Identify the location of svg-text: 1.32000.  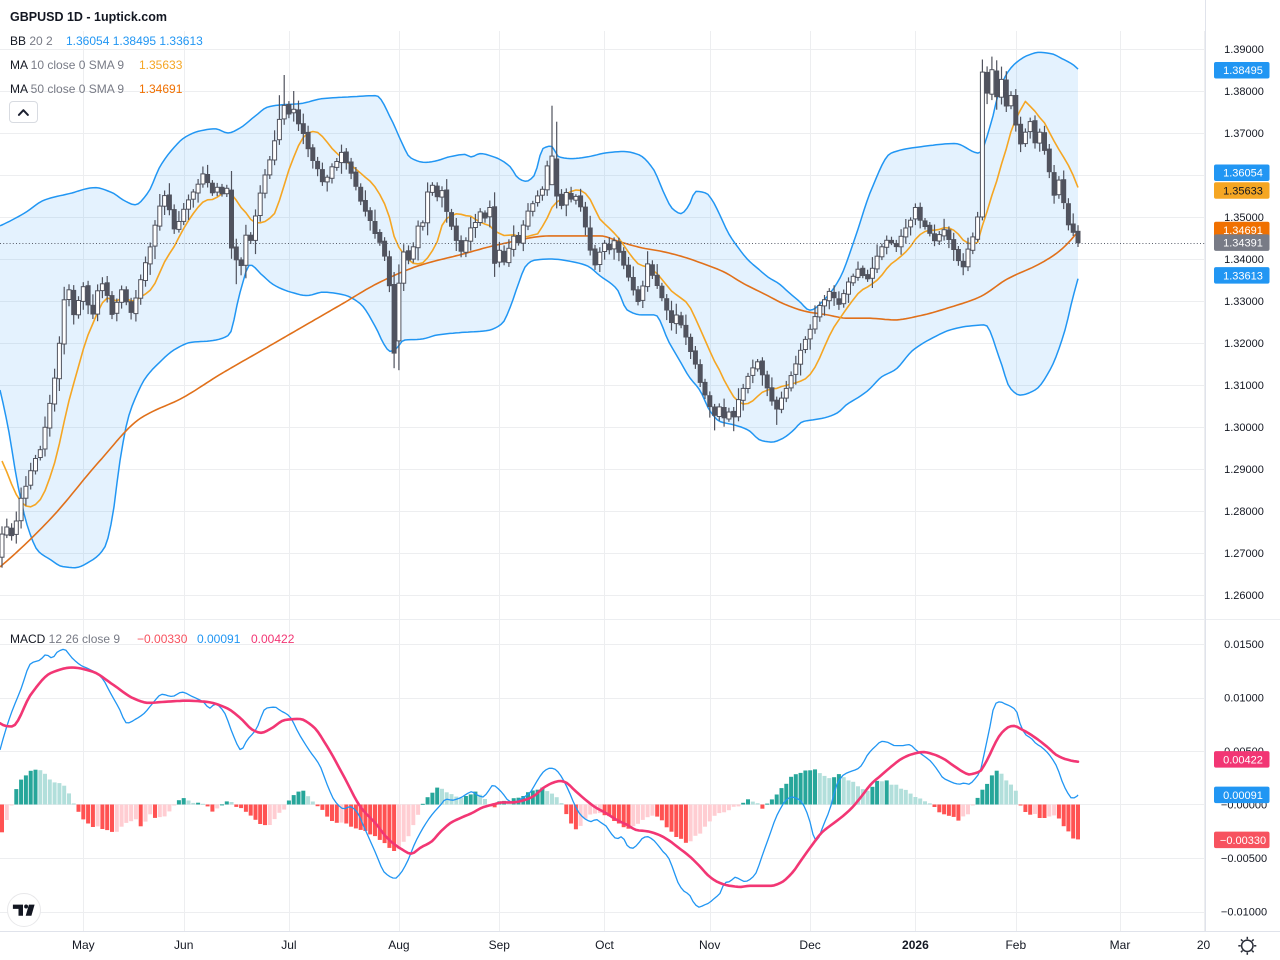
(1244, 344).